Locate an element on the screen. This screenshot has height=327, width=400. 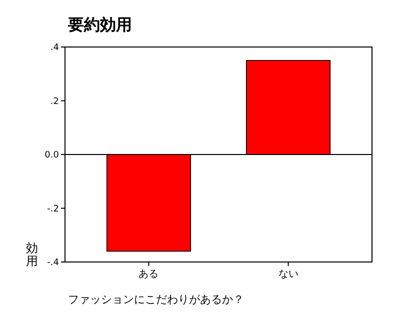
x-tick-label: ない is located at coordinates (288, 274).